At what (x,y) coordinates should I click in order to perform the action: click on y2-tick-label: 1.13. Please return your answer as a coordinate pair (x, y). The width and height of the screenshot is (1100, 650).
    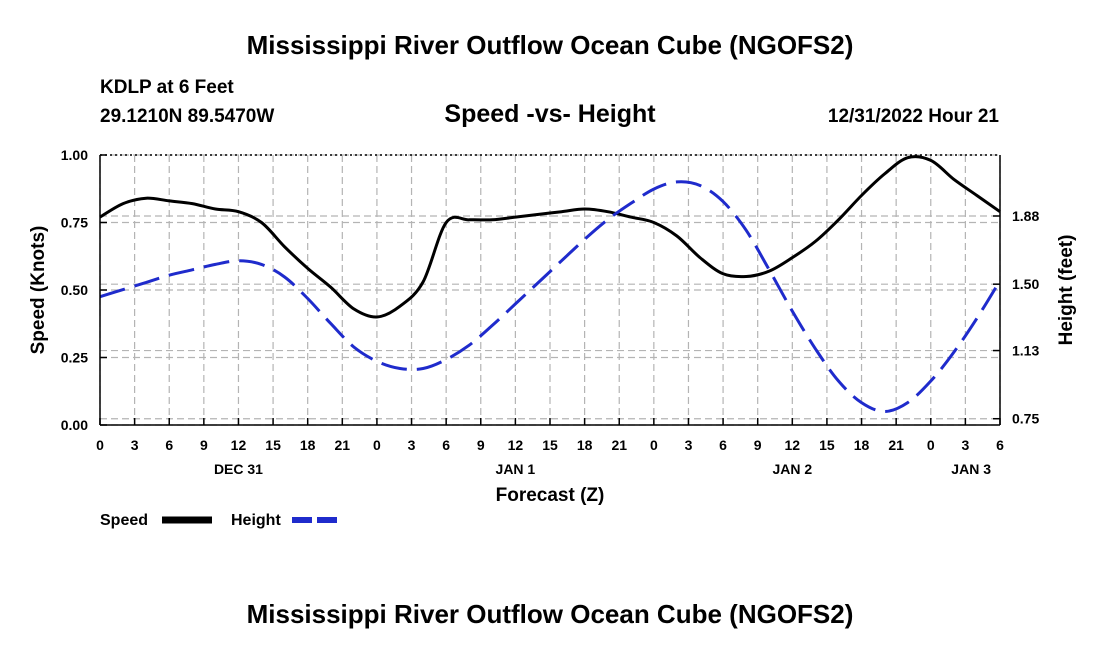
    Looking at the image, I should click on (1025, 351).